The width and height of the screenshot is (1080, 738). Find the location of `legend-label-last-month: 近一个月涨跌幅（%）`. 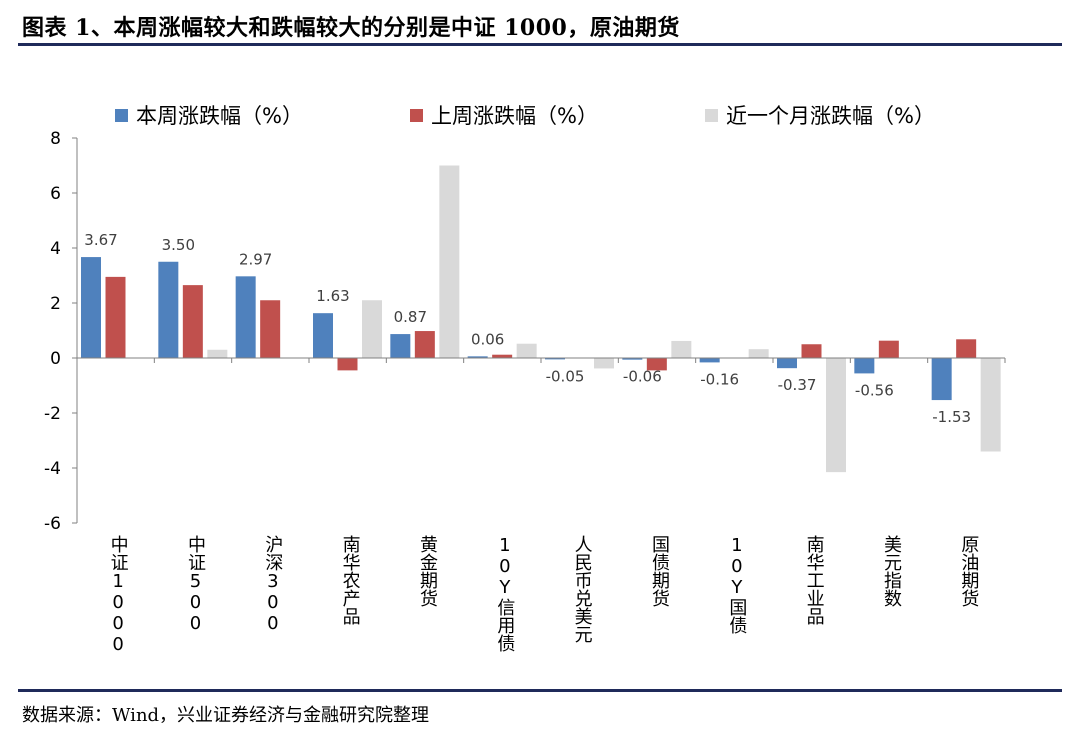

legend-label-last-month: 近一个月涨跌幅（%） is located at coordinates (830, 116).